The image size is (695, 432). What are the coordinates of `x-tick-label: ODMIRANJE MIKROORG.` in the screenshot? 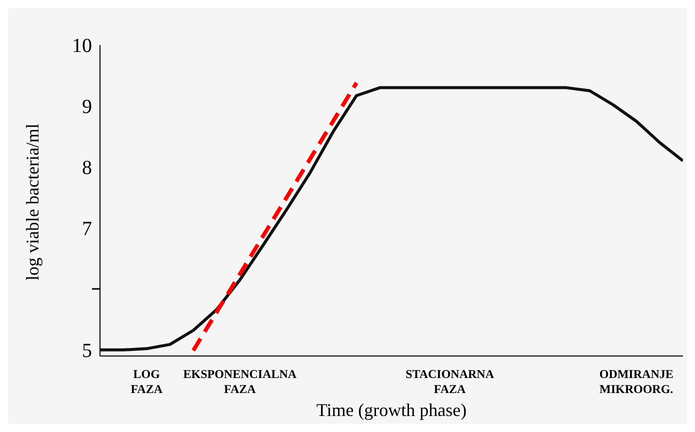 It's located at (636, 381).